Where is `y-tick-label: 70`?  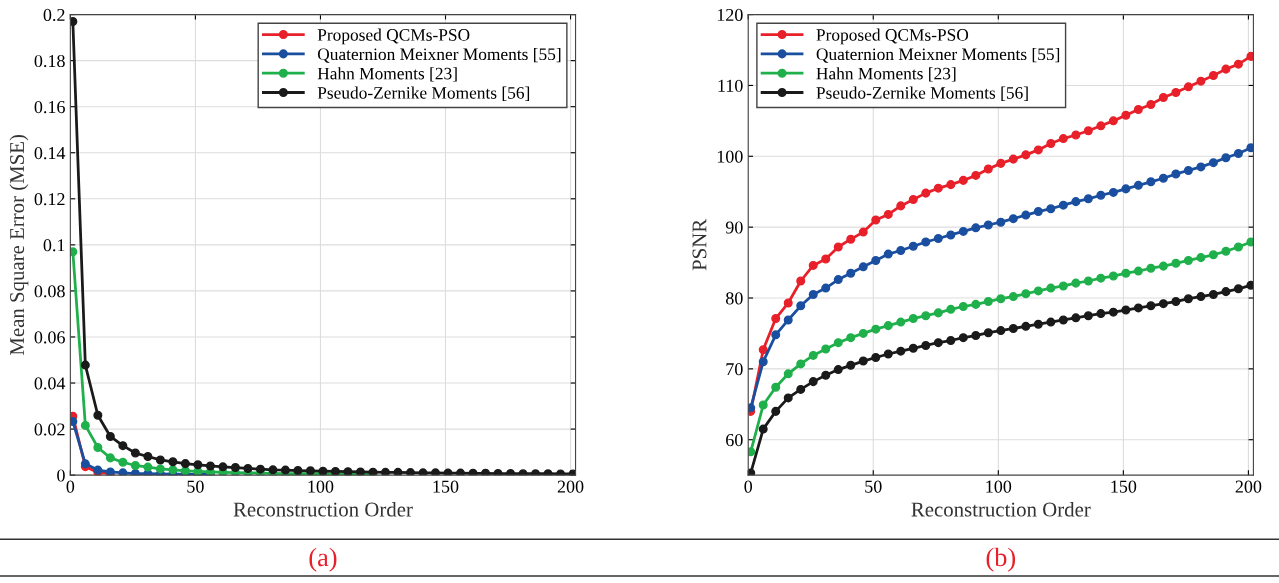
y-tick-label: 70 is located at coordinates (734, 369).